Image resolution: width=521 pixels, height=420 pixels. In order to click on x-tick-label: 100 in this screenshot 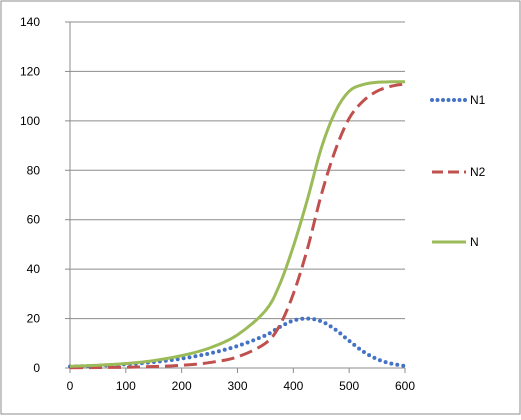, I will do `click(126, 386)`.